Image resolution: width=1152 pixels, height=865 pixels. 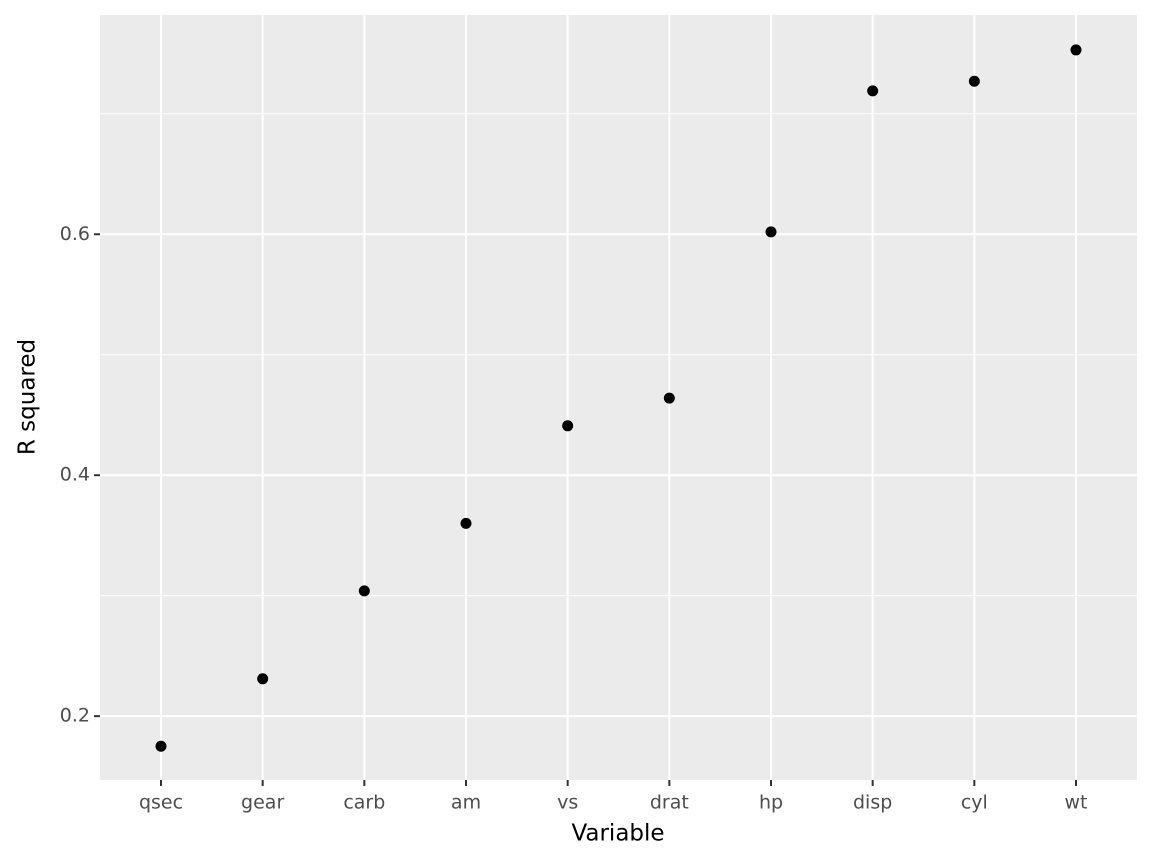 I want to click on x-tick-label: carb, so click(x=364, y=803).